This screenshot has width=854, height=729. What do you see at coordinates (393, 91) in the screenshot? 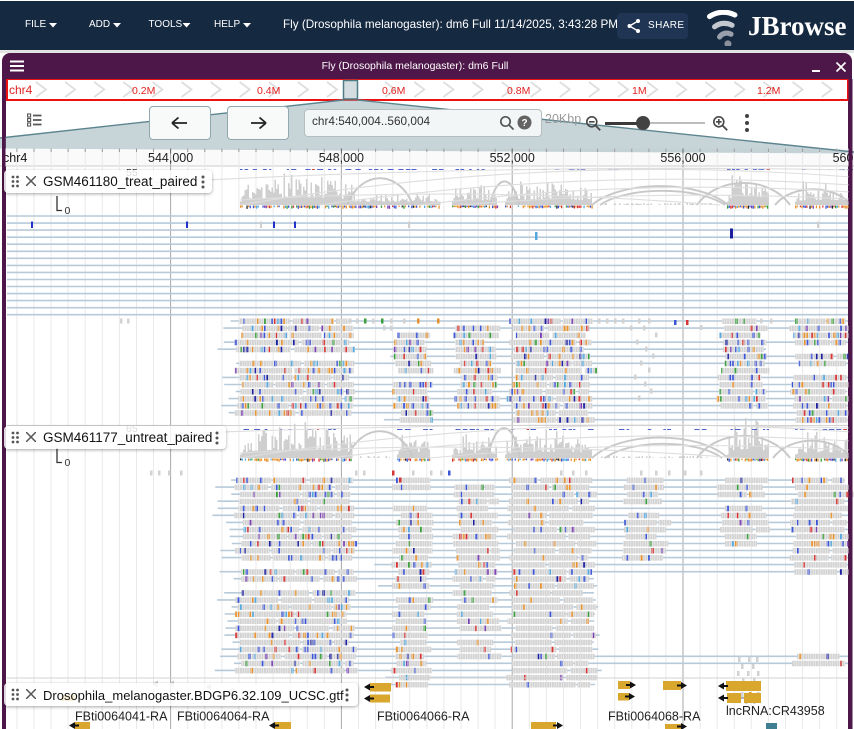
I see `svg-text: 0.6M` at bounding box center [393, 91].